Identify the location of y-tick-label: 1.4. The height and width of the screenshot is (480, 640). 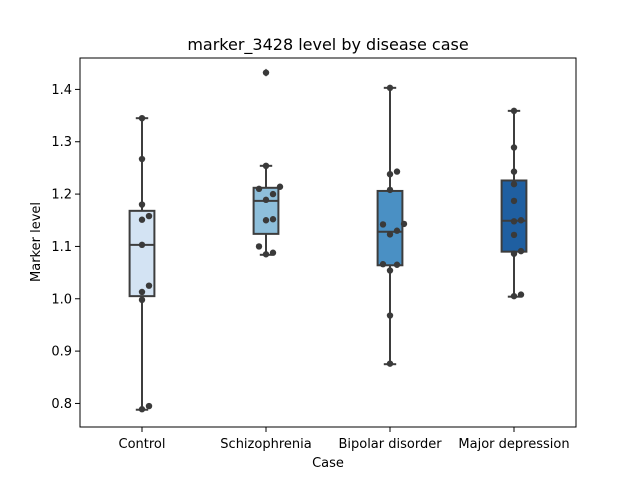
(61, 90).